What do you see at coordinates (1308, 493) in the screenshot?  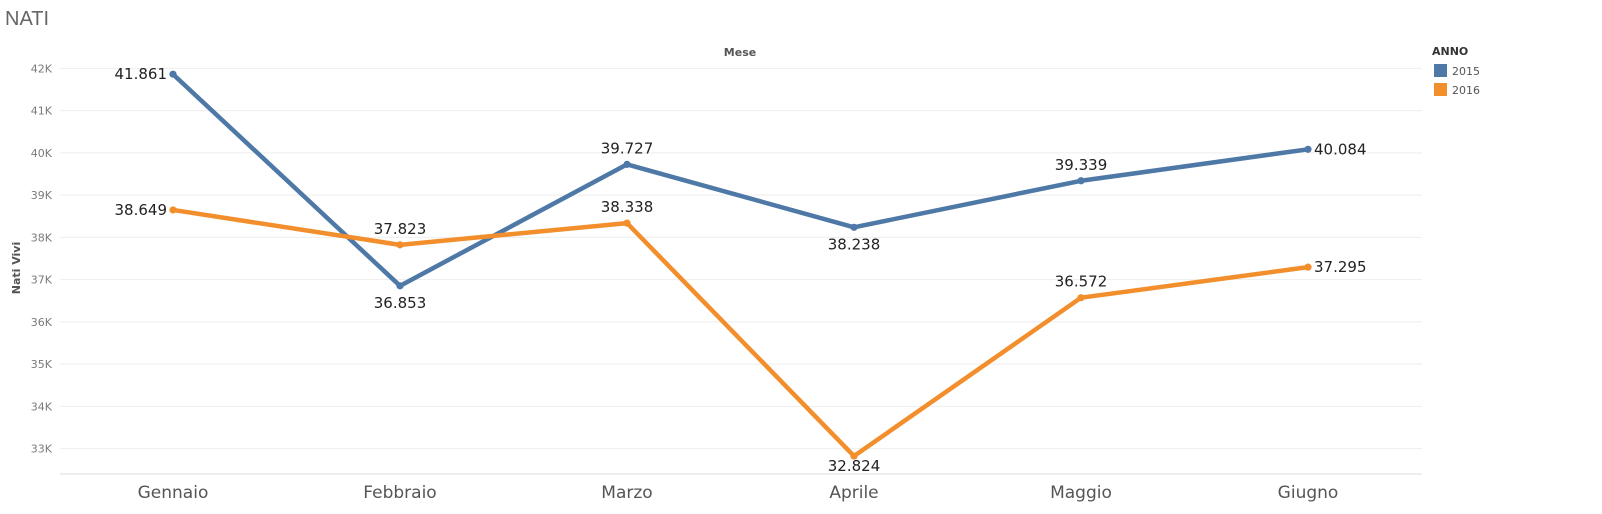 I see `x-category-label: Giugno` at bounding box center [1308, 493].